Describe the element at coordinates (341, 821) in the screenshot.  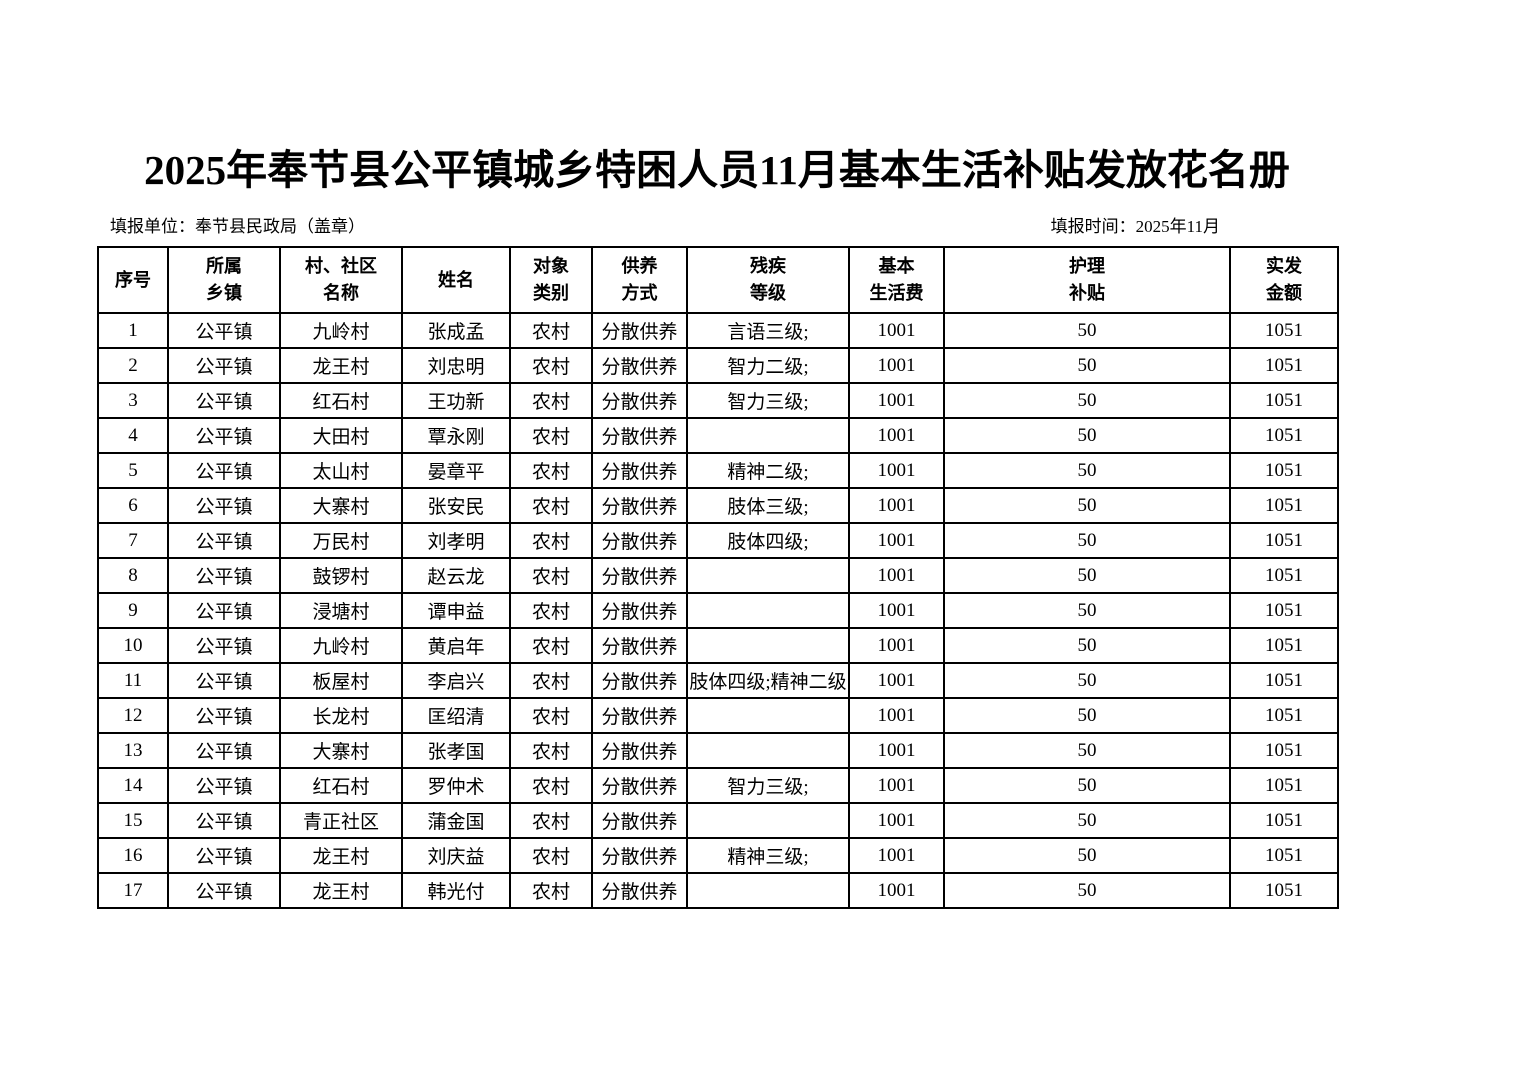
I see `table-cell-village: 青正社区` at that location.